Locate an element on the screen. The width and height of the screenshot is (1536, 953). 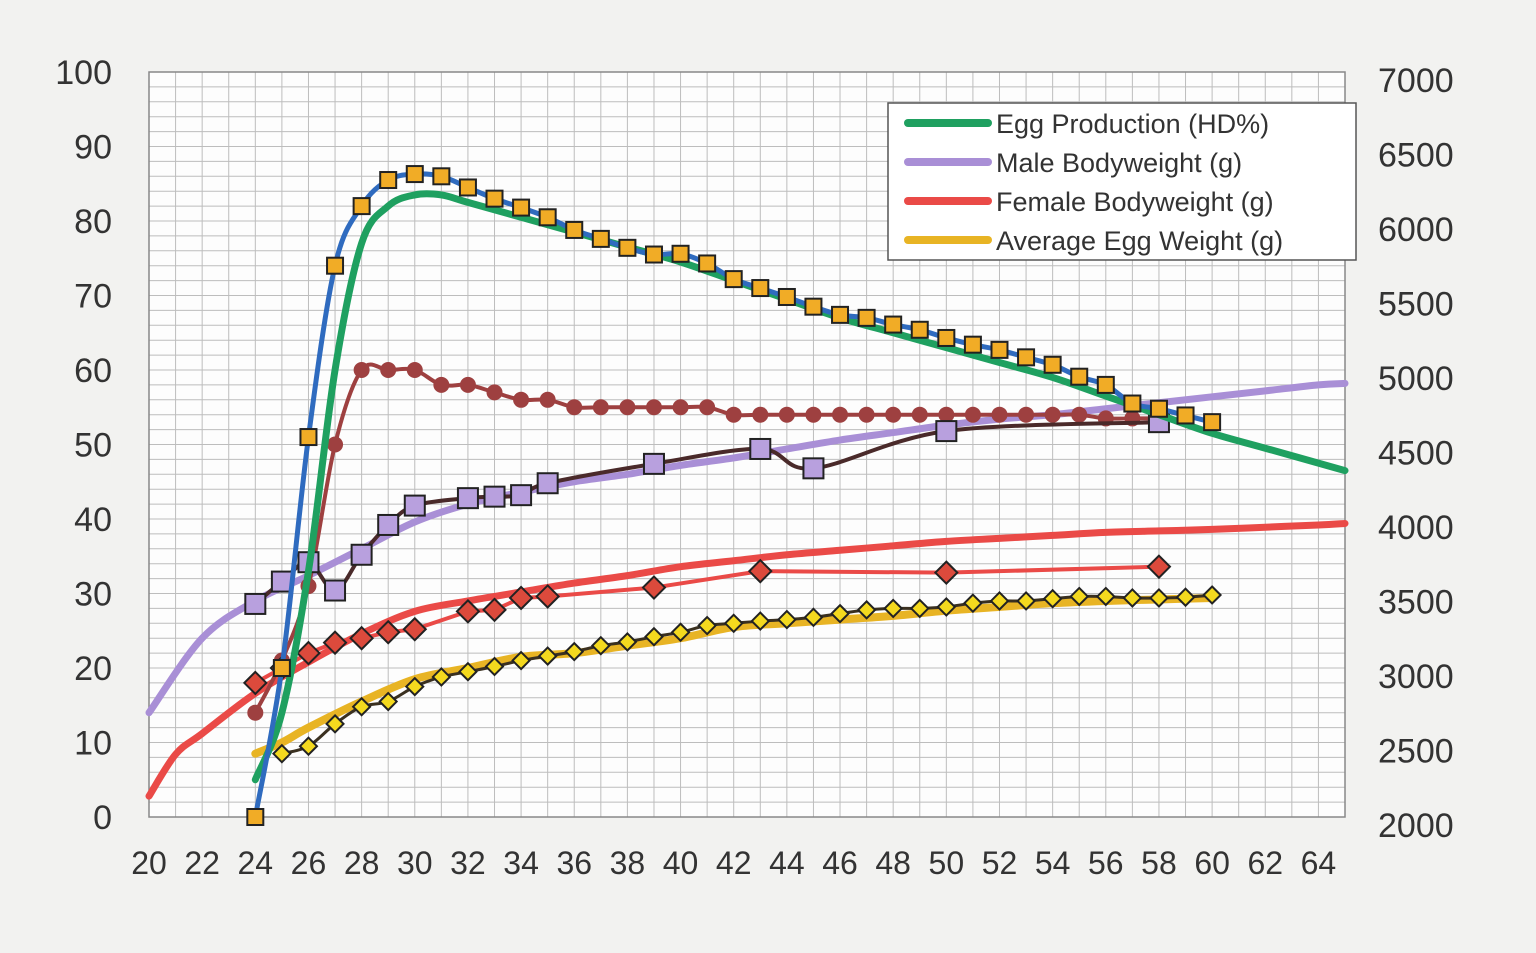
x-tick-label: 40 is located at coordinates (681, 863).